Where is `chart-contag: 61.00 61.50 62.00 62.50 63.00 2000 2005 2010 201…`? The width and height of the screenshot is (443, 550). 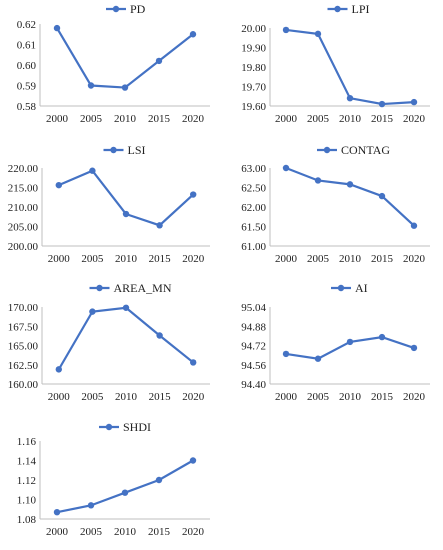
chart-contag: 61.00 61.50 62.00 62.50 63.00 2000 2005 2010 201… is located at coordinates (335, 204).